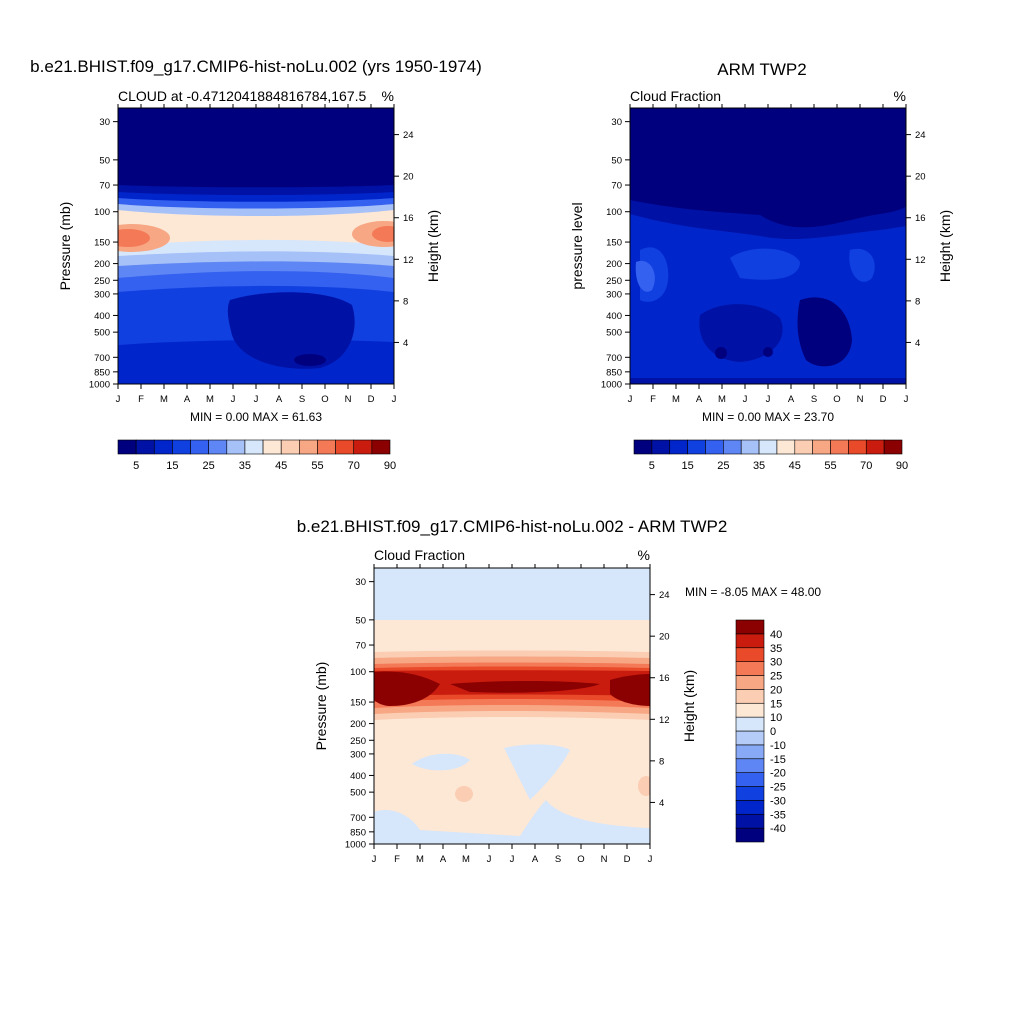  What do you see at coordinates (778, 829) in the screenshot?
I see `colorbar-label: -40` at bounding box center [778, 829].